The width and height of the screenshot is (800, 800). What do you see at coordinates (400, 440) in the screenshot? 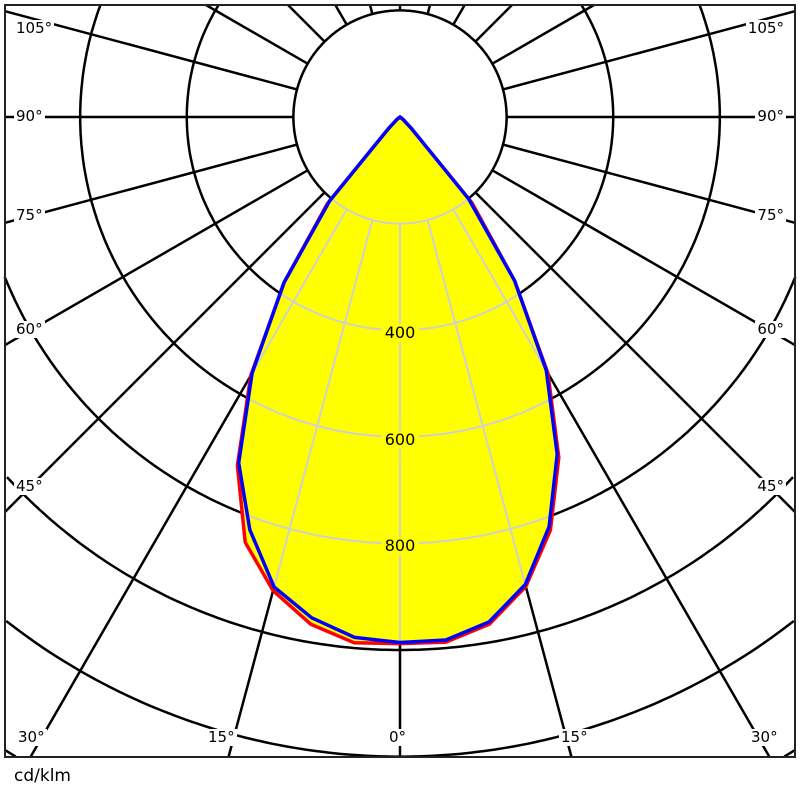
I see `radial-tick-label: 600` at bounding box center [400, 440].